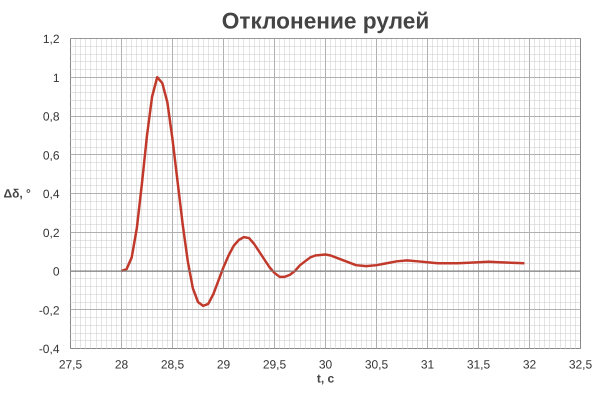 The height and width of the screenshot is (396, 613). Describe the element at coordinates (49, 349) in the screenshot. I see `y-tick-label: -0,4` at that location.